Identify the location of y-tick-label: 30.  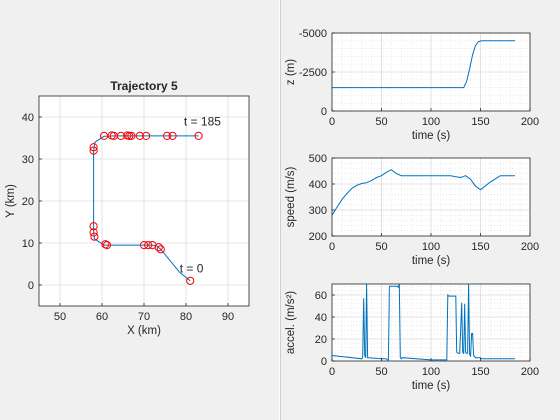
(28, 160).